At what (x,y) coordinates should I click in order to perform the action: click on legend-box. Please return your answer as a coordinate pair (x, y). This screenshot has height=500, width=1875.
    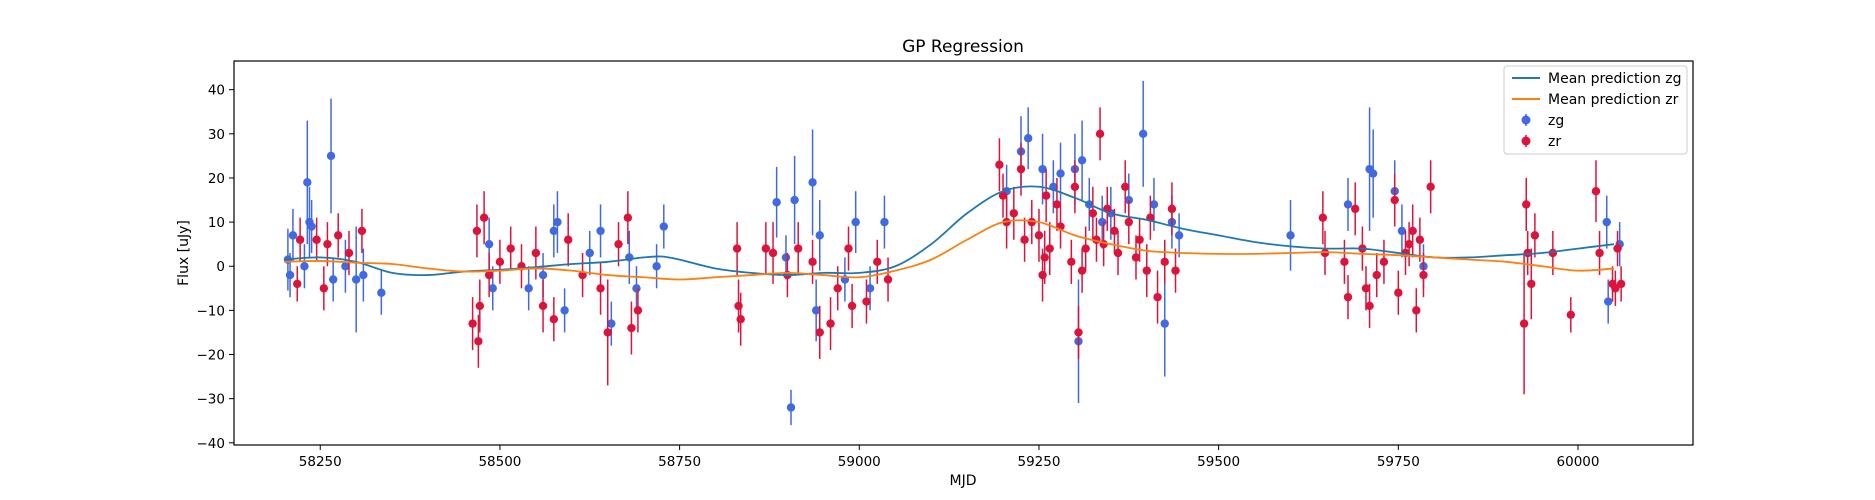
    Looking at the image, I should click on (1595, 110).